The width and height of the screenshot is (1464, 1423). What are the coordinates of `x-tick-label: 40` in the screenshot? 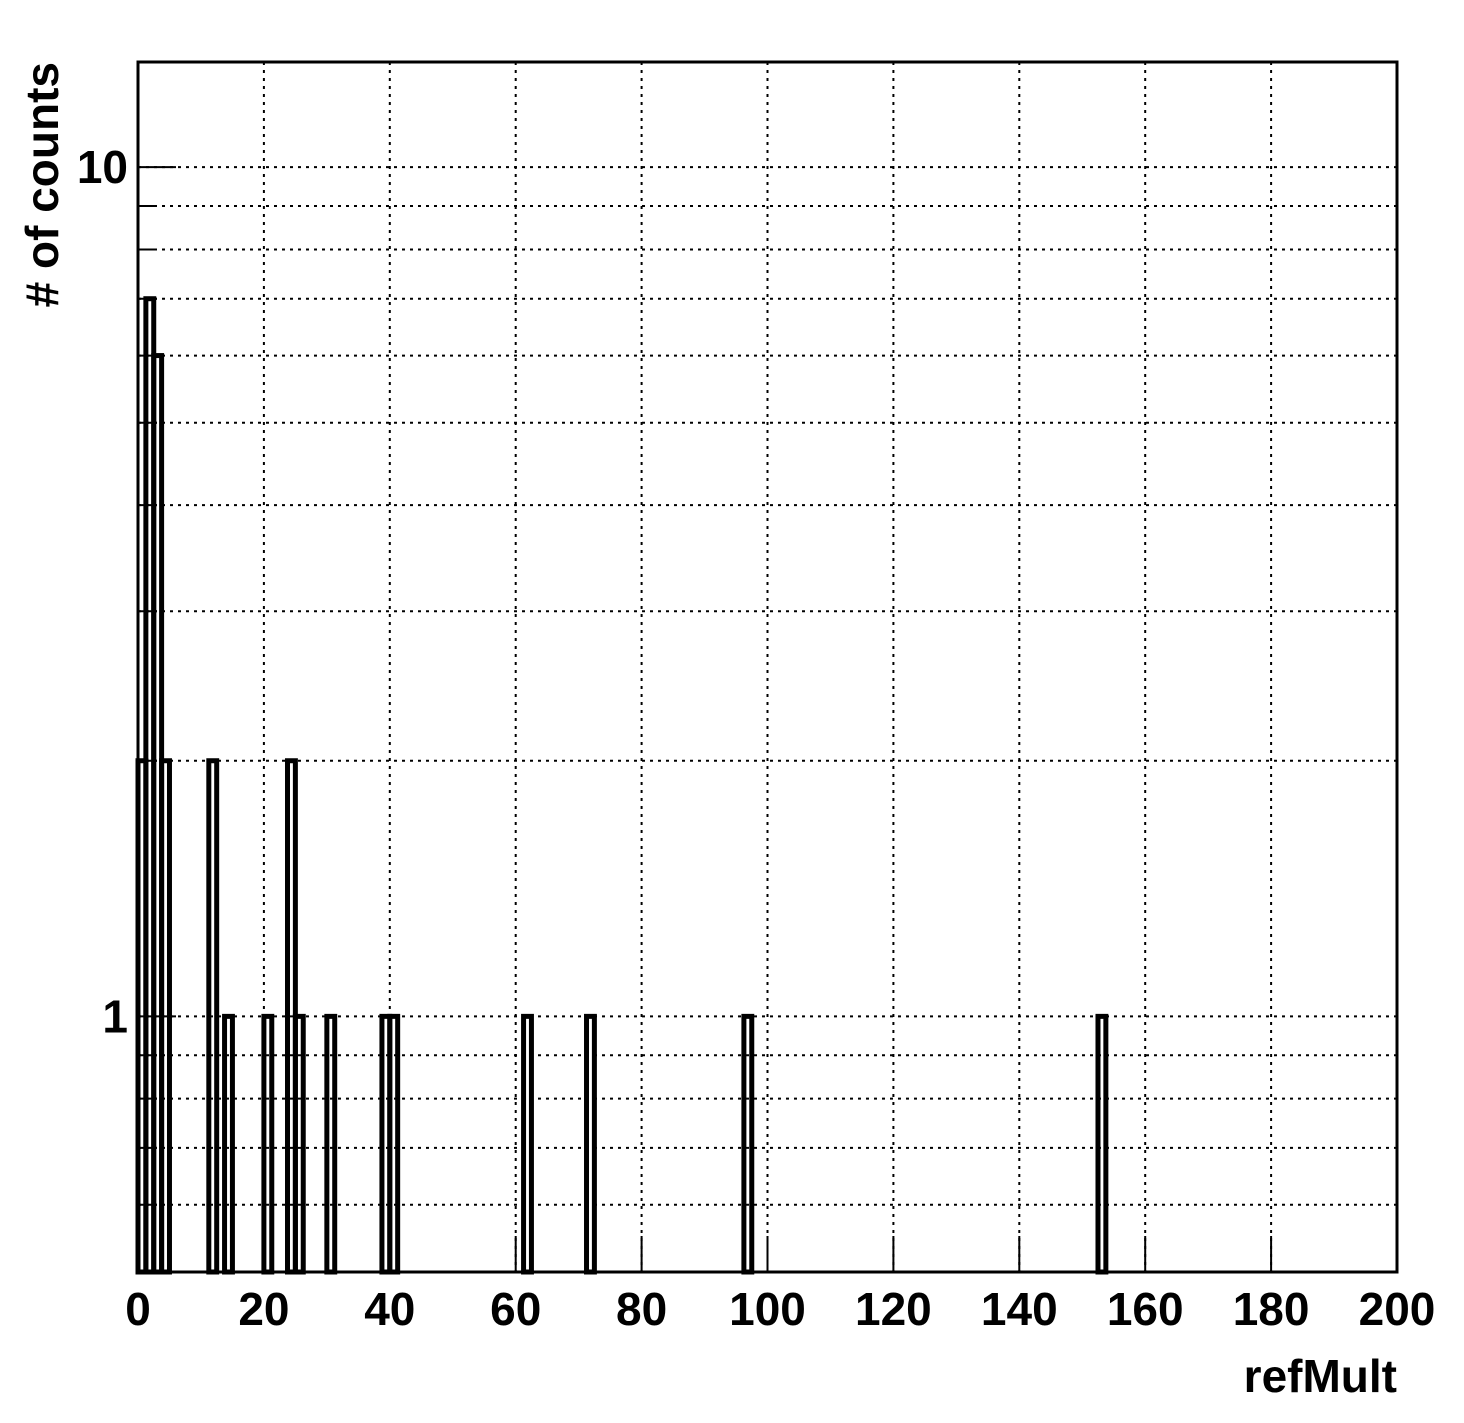 It's located at (389, 1309).